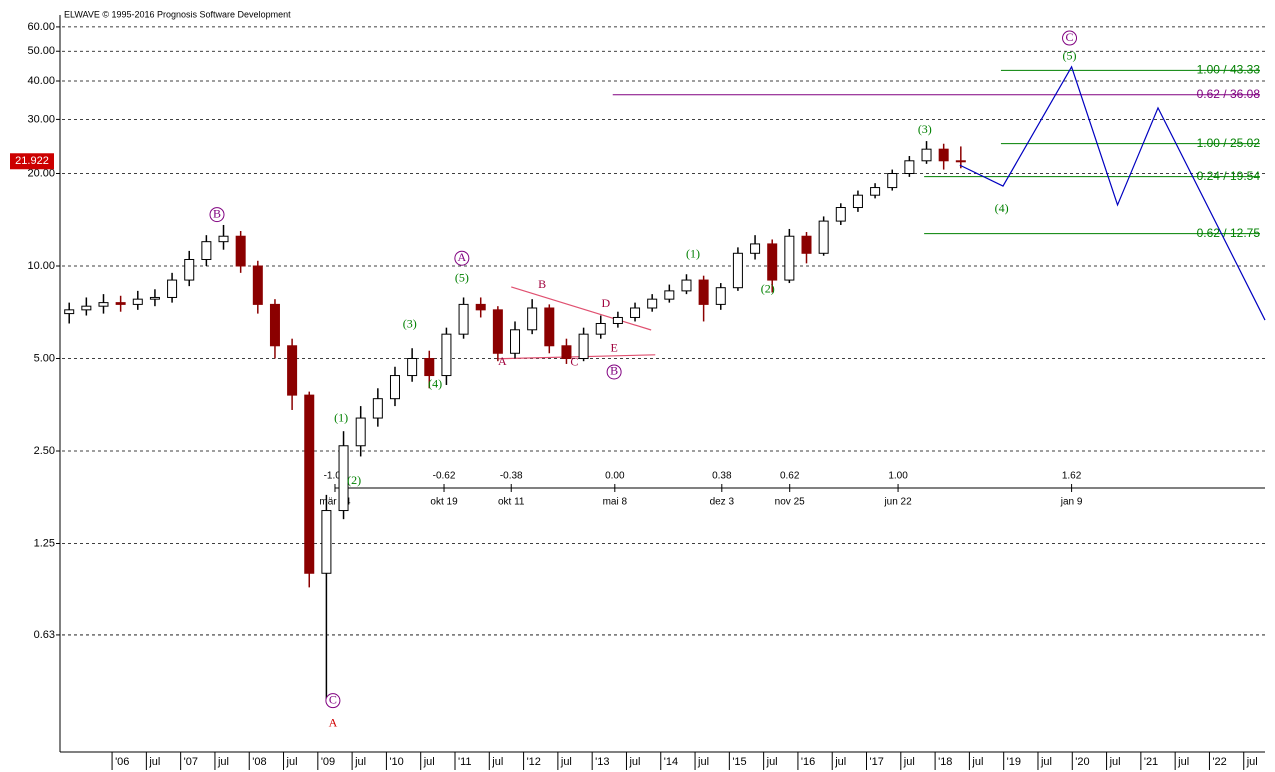  What do you see at coordinates (32, 161) in the screenshot?
I see `last-price-label: 21.922` at bounding box center [32, 161].